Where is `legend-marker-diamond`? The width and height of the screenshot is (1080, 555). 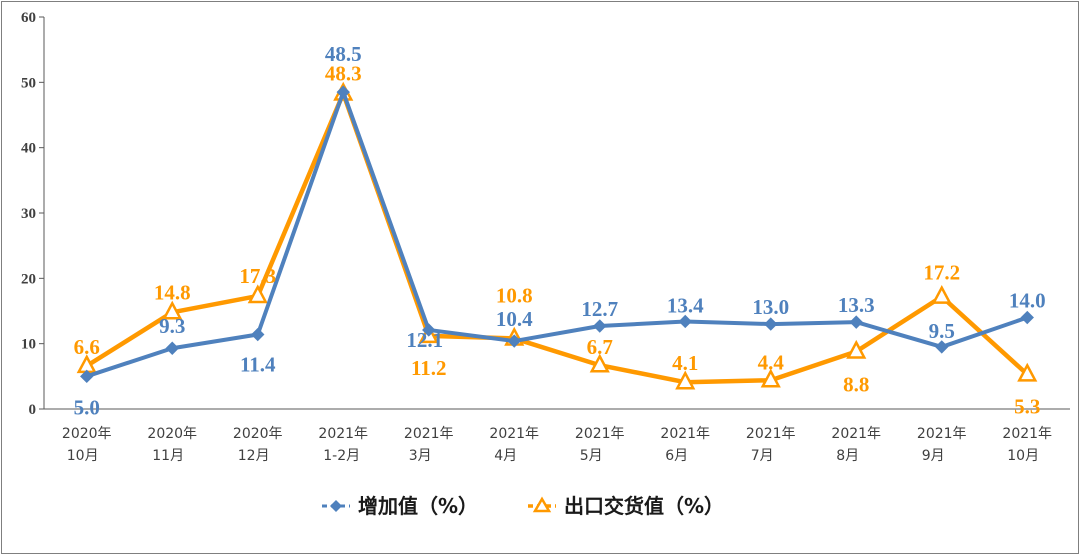 legend-marker-diamond is located at coordinates (336, 506).